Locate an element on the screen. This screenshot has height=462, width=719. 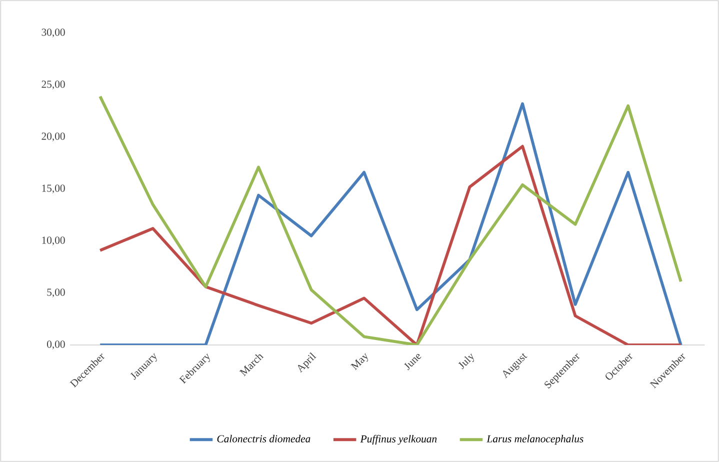
y-tick-label: 5,00 is located at coordinates (56, 293).